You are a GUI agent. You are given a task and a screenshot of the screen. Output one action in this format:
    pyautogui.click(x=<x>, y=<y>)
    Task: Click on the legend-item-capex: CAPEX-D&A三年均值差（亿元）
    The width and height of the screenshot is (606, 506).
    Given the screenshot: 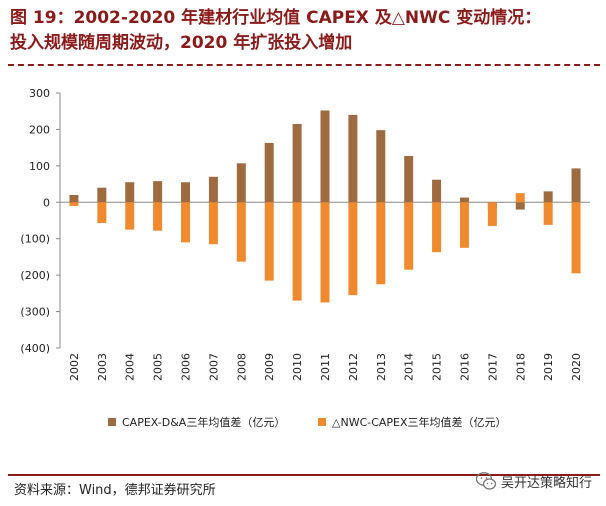 What is the action you would take?
    pyautogui.click(x=196, y=422)
    